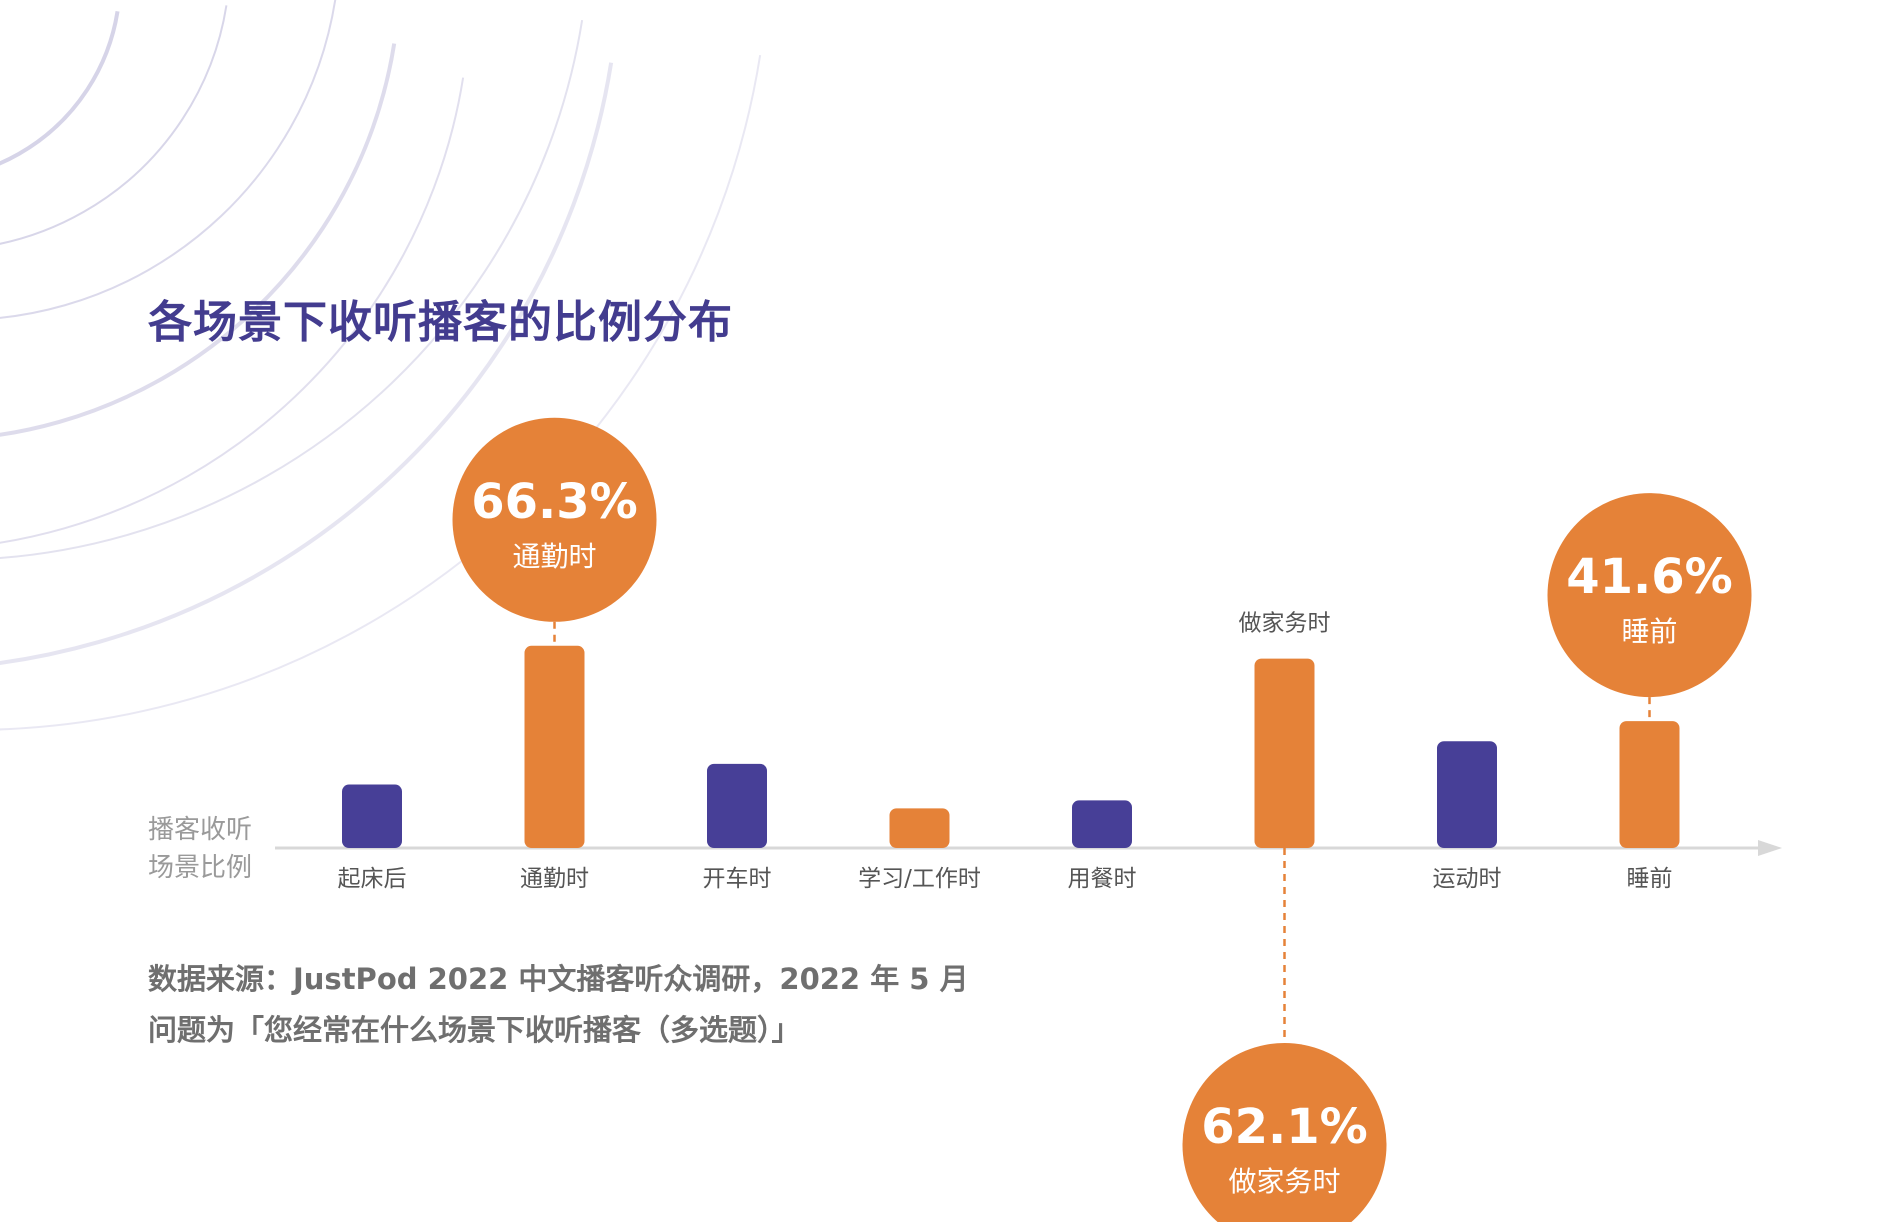 This screenshot has height=1222, width=1886. Describe the element at coordinates (1284, 1127) in the screenshot. I see `callout-value: 62.1%` at that location.